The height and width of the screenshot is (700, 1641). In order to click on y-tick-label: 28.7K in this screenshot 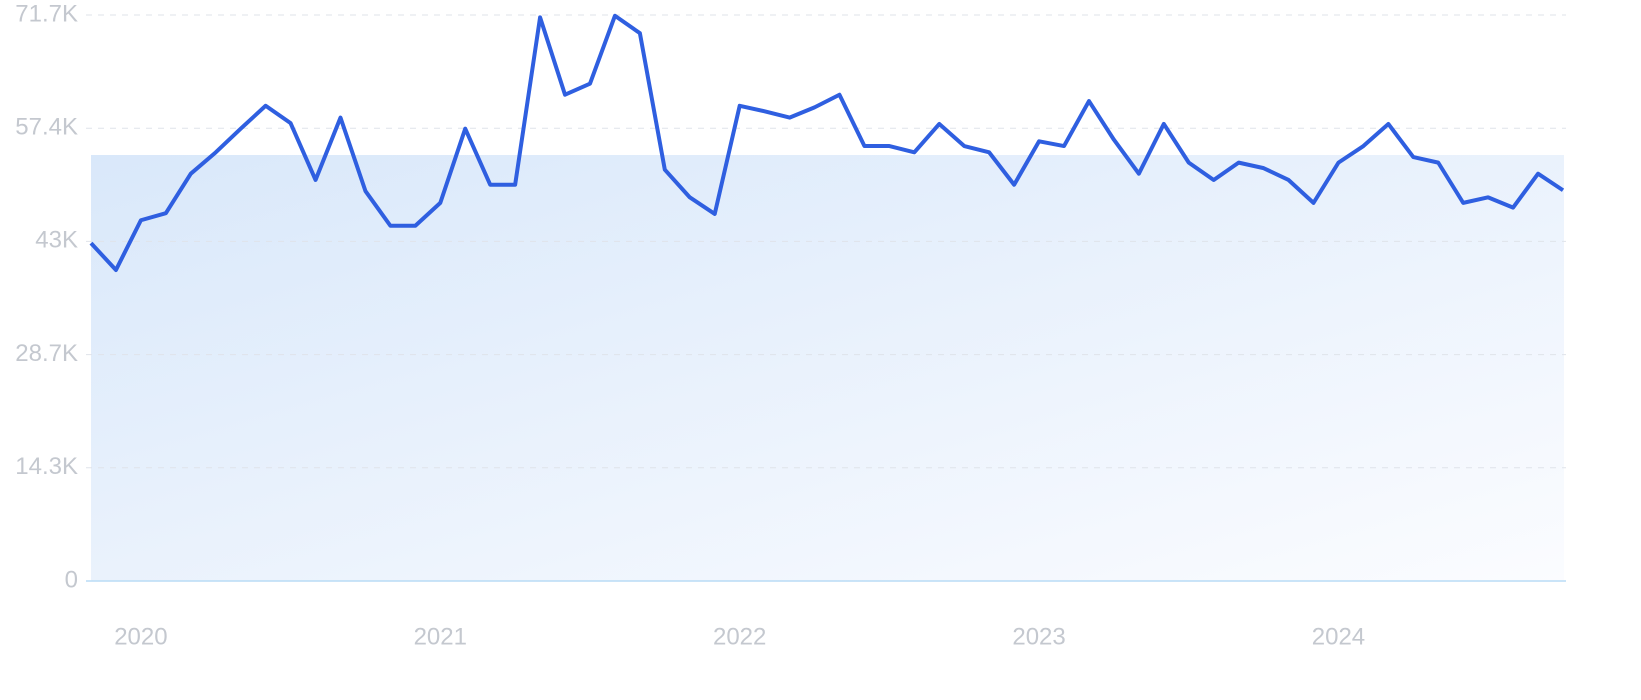, I will do `click(46, 353)`.